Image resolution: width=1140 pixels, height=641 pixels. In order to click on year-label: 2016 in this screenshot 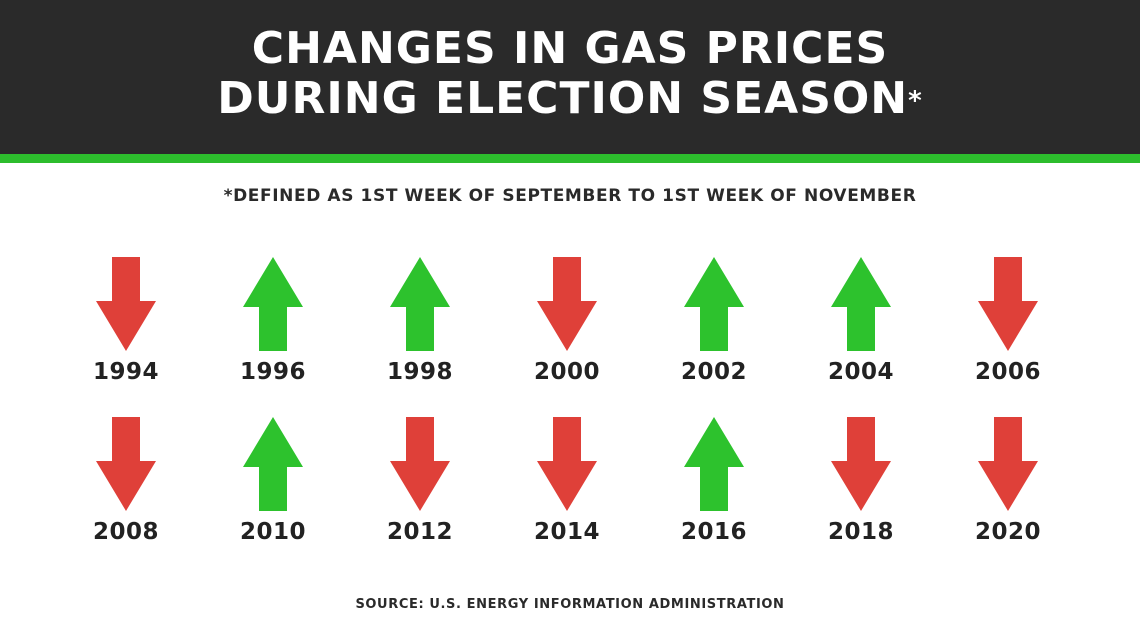, I will do `click(713, 532)`.